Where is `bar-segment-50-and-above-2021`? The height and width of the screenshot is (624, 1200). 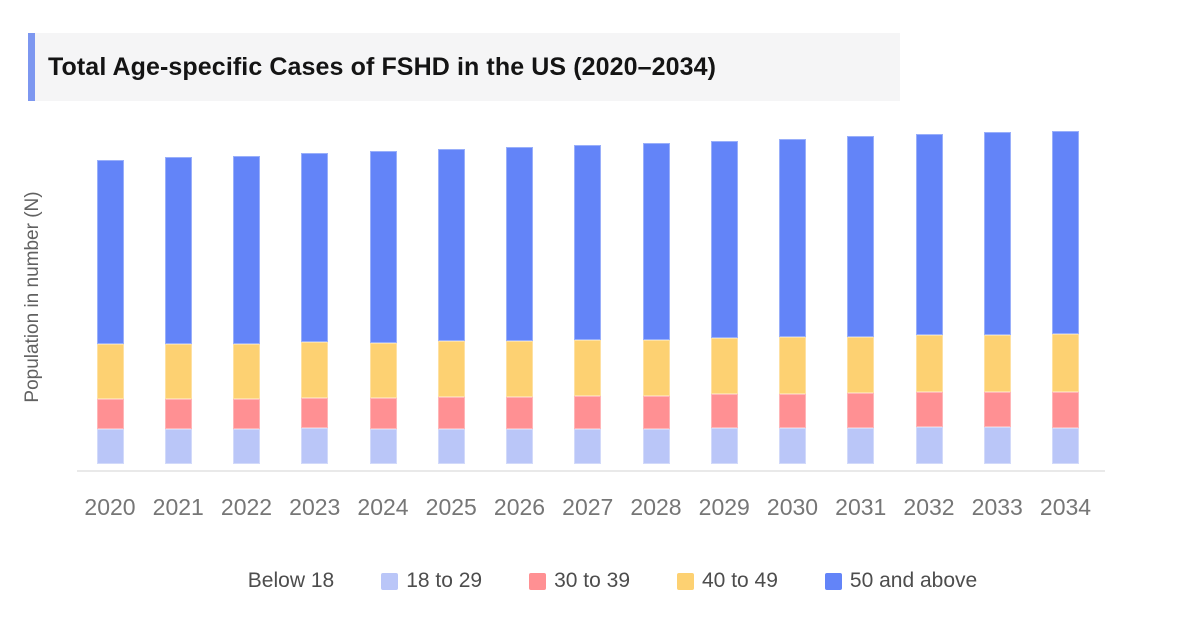
bar-segment-50-and-above-2021 is located at coordinates (178, 250).